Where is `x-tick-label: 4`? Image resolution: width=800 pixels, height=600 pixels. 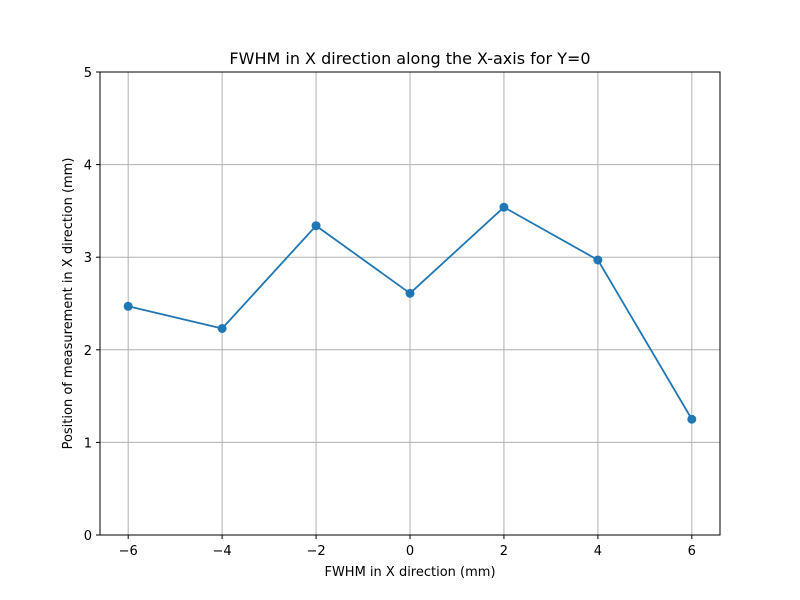
x-tick-label: 4 is located at coordinates (598, 551).